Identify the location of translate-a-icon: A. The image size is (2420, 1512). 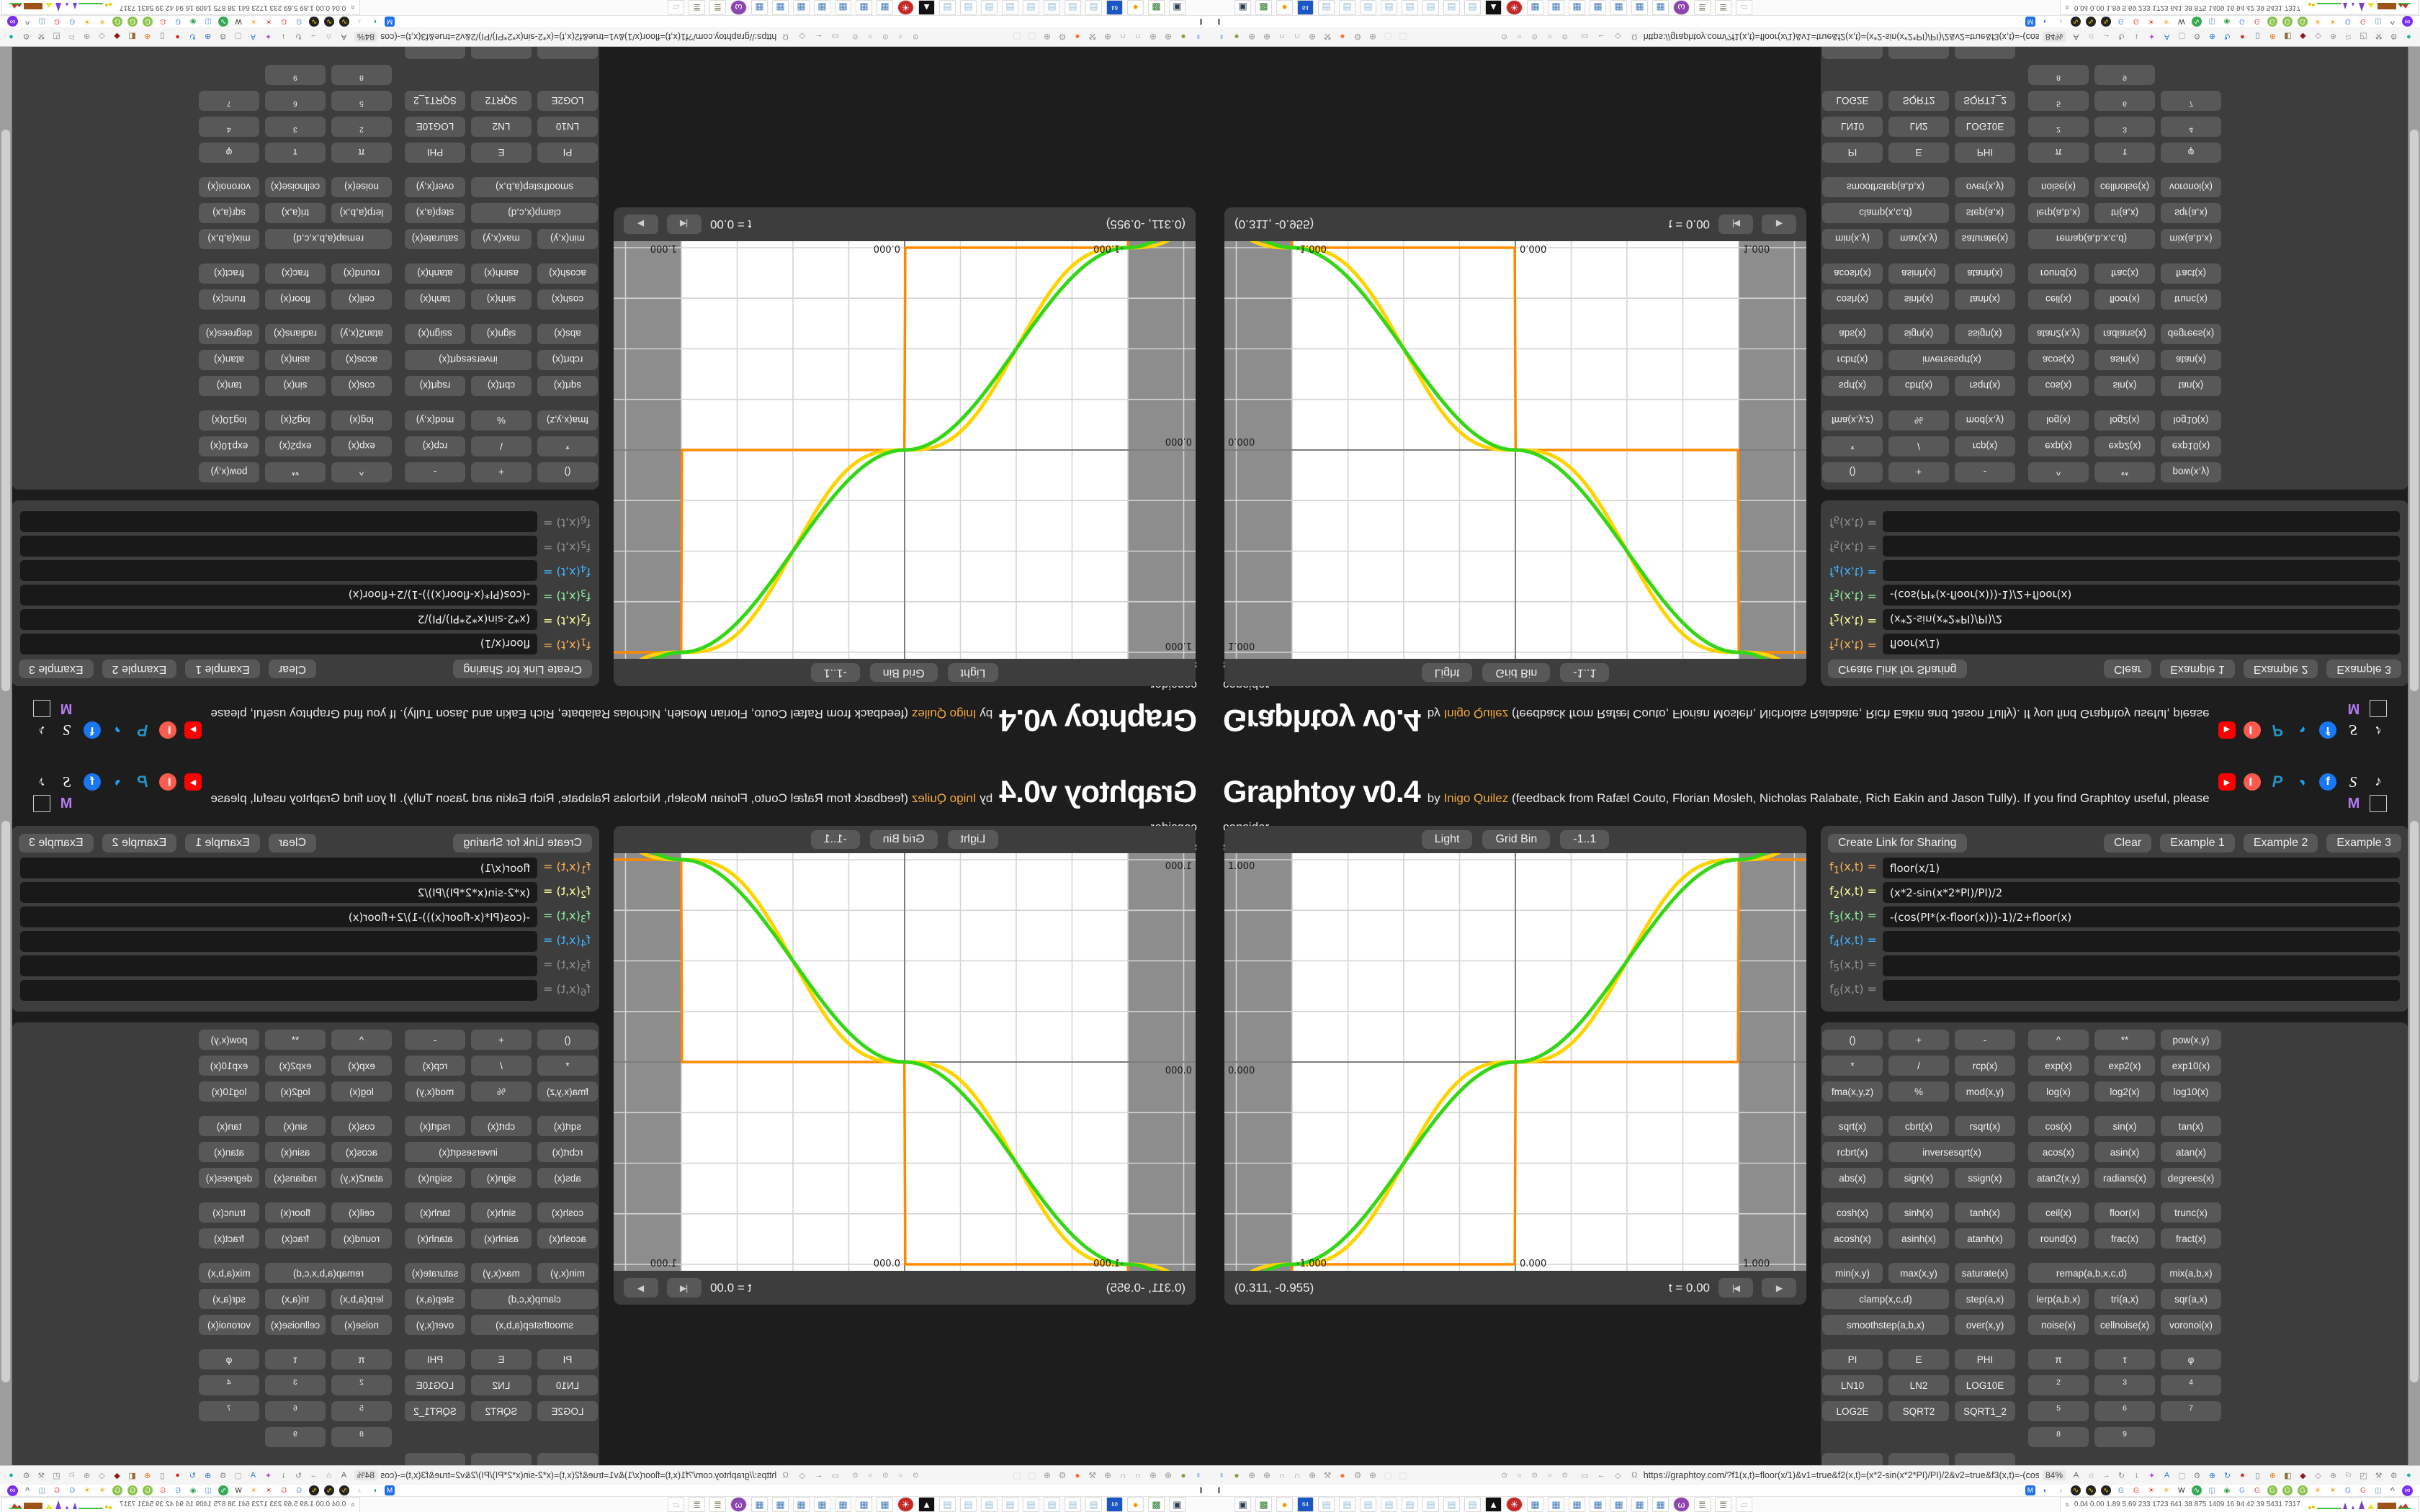
(253, 36).